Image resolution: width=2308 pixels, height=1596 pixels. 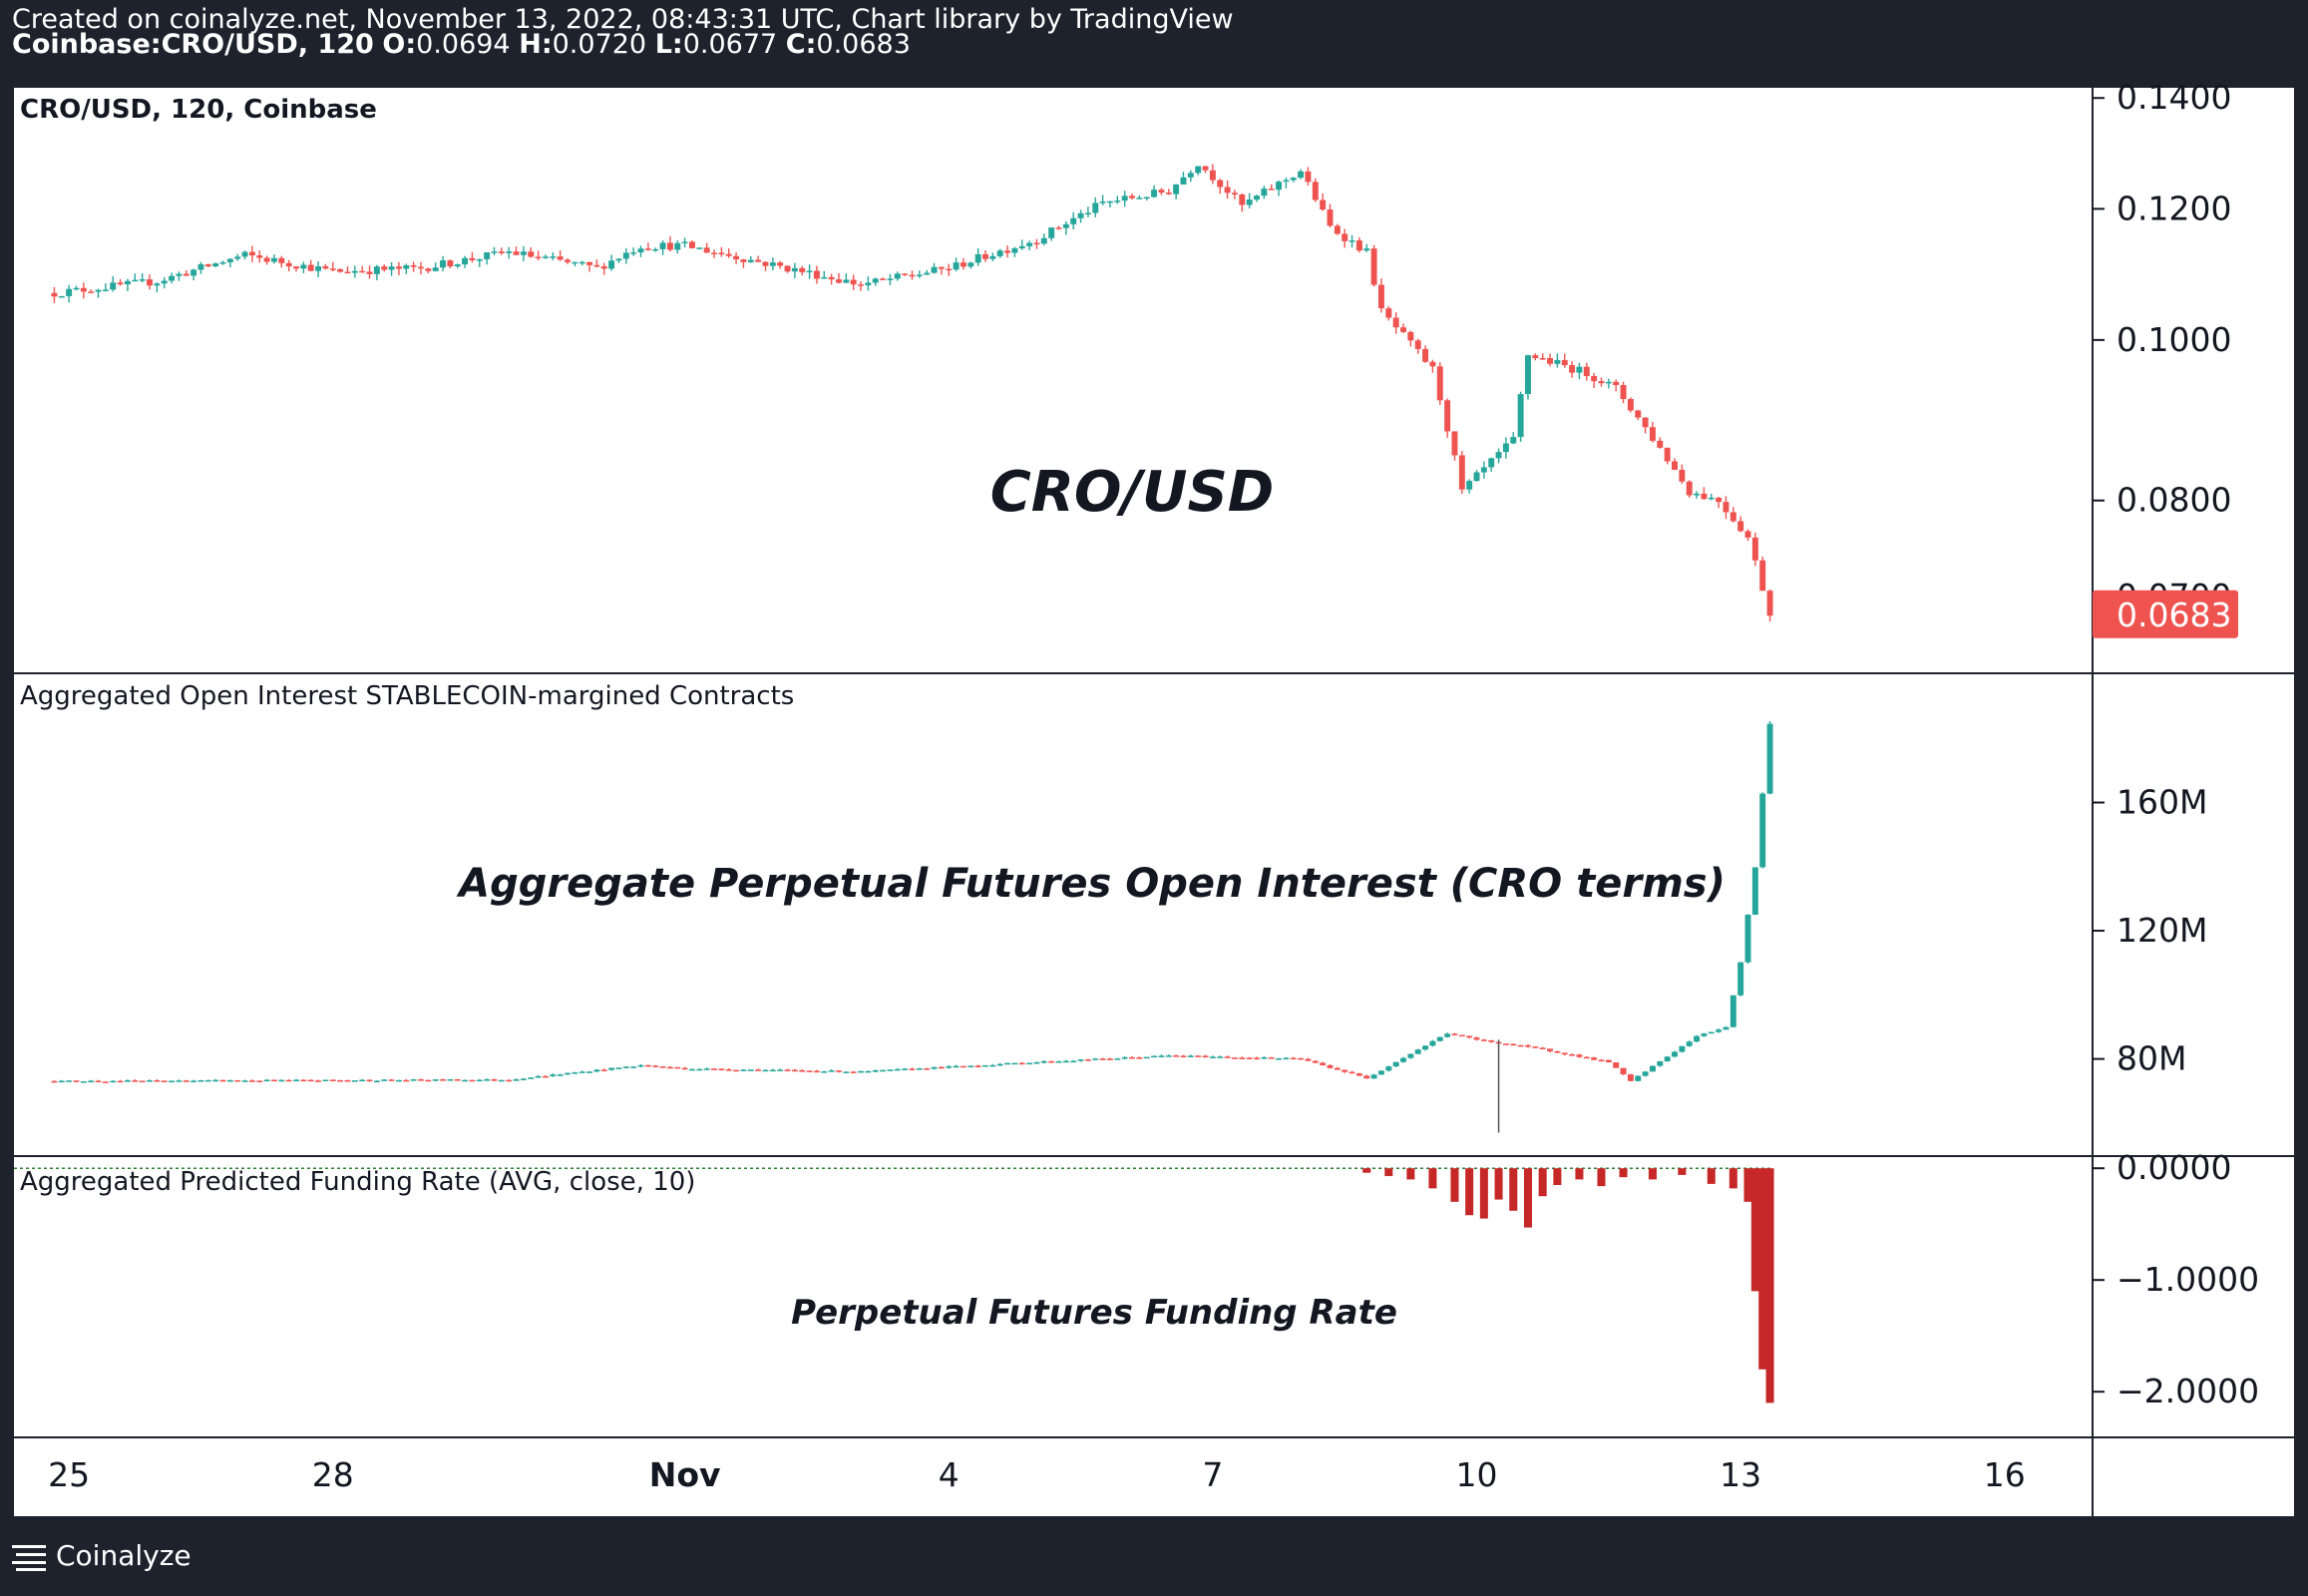 I want to click on funding-rate-series, so click(x=894, y=1285).